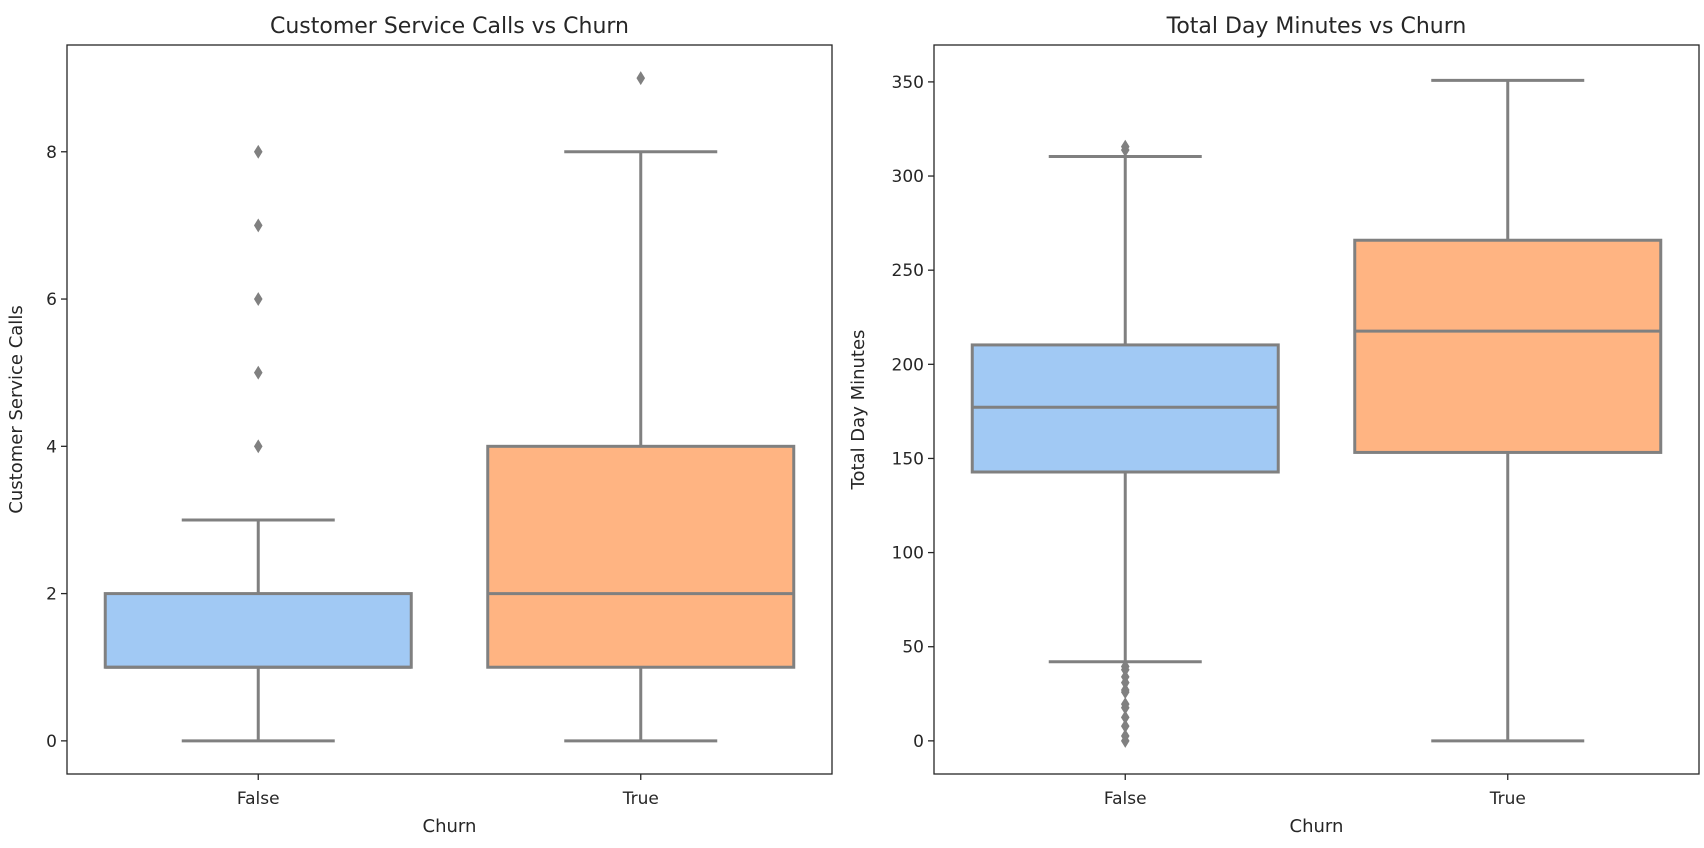 This screenshot has height=848, width=1704. I want to click on panel2-y-tick-label: 250, so click(908, 271).